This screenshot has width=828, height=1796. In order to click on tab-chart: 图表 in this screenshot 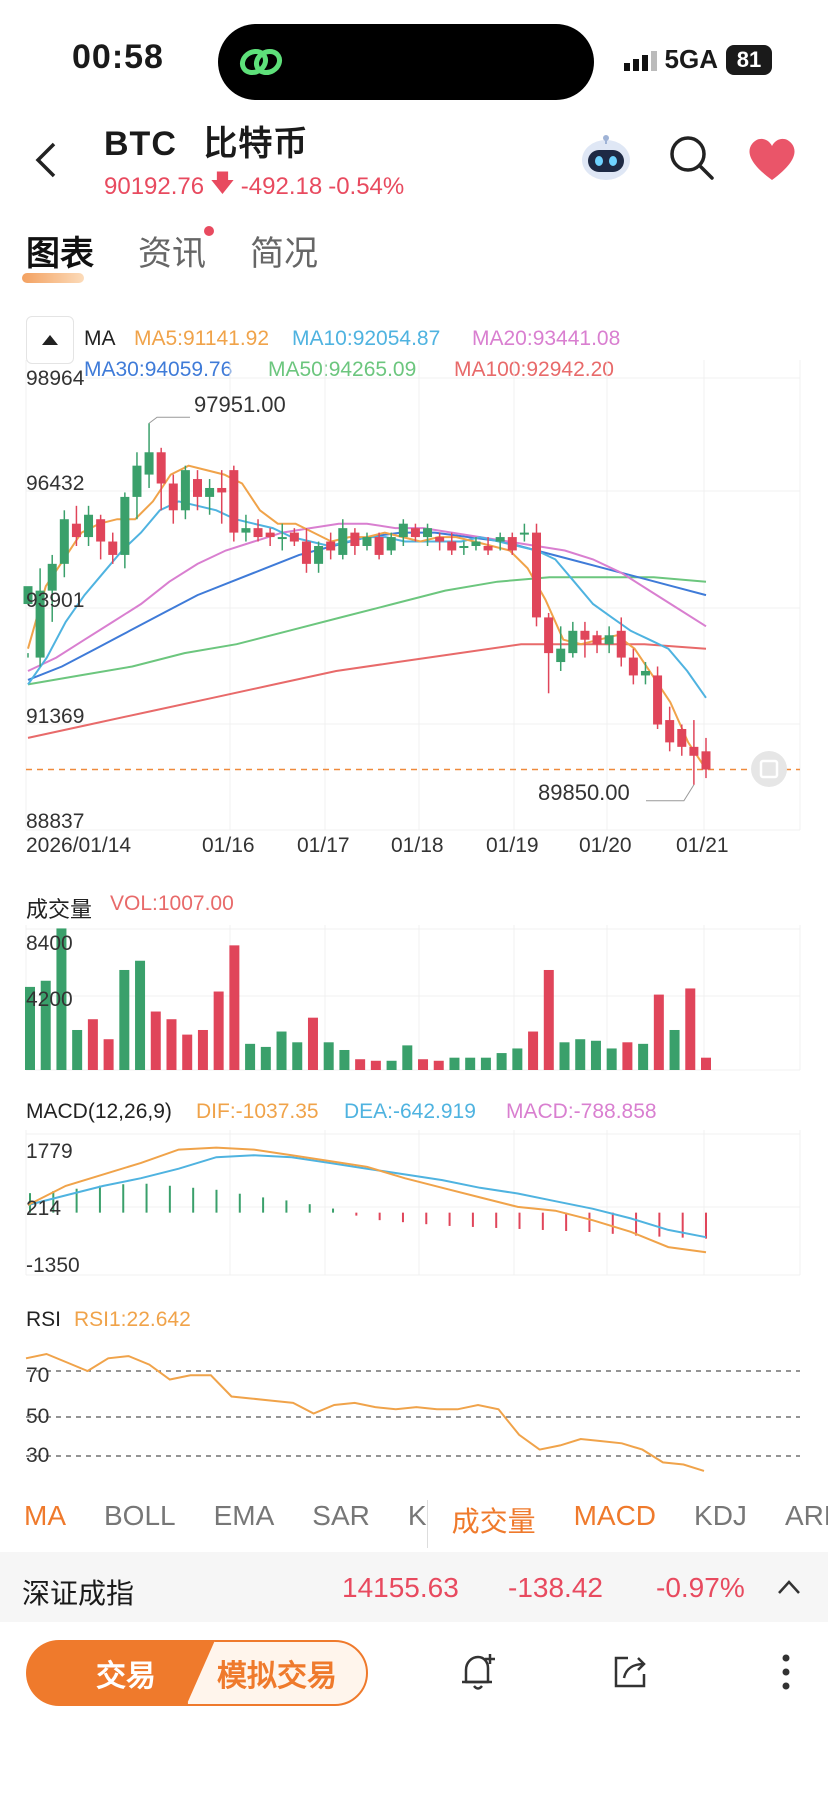, I will do `click(58, 254)`.